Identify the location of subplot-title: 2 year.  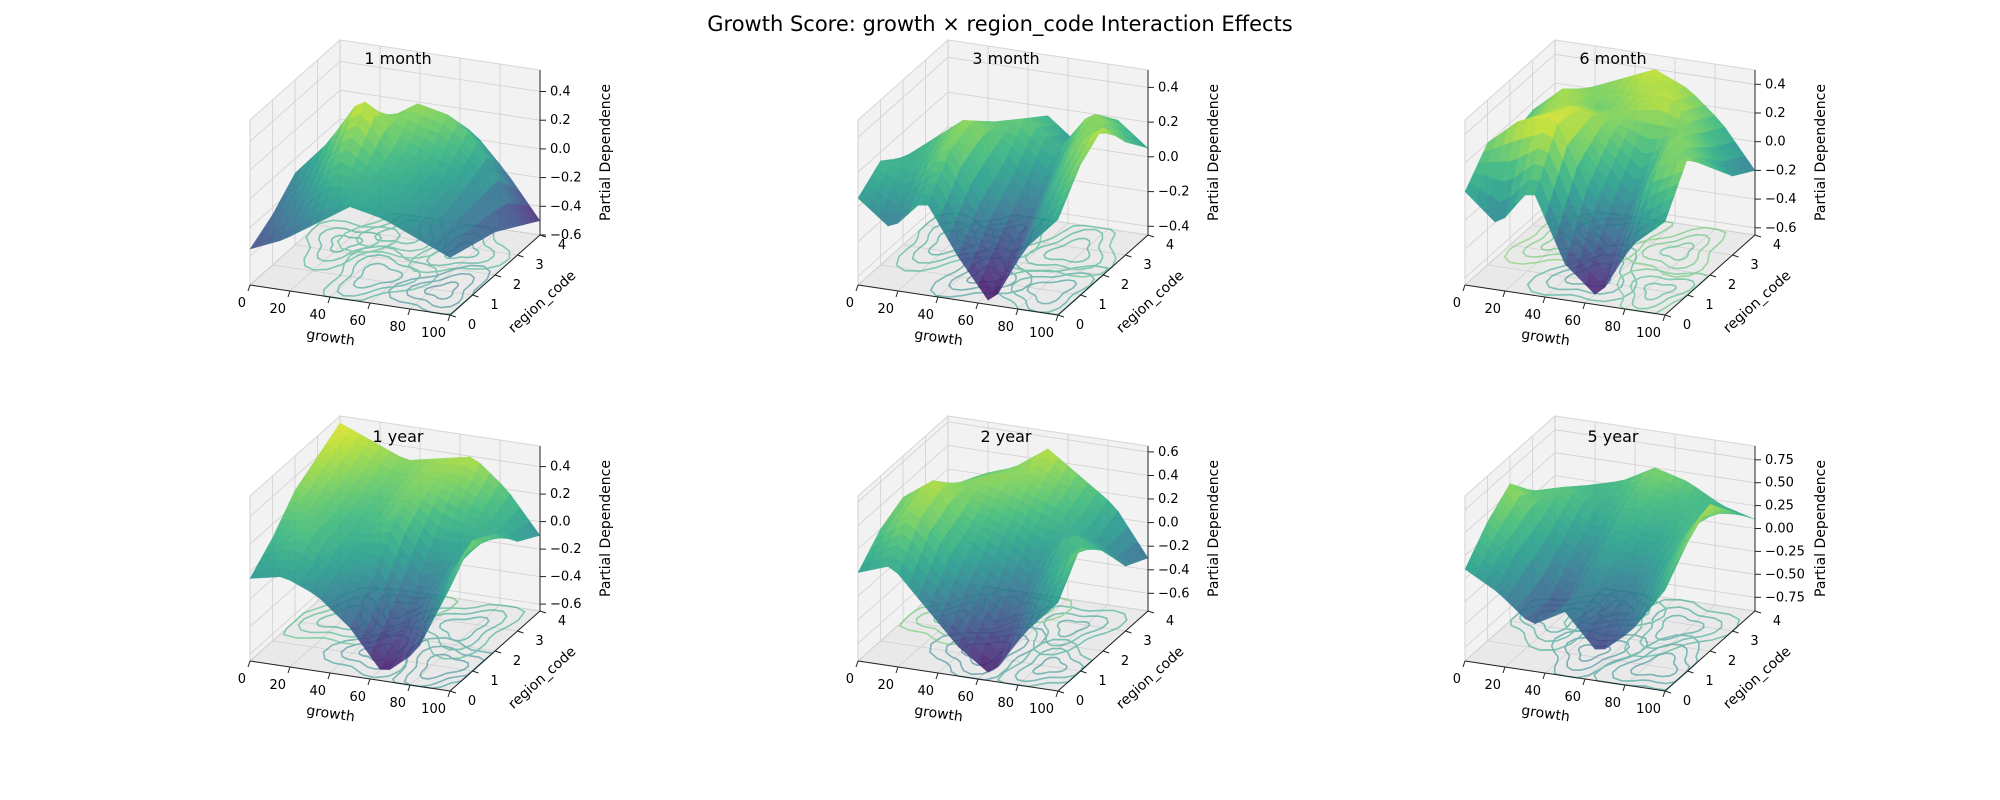
(1006, 436).